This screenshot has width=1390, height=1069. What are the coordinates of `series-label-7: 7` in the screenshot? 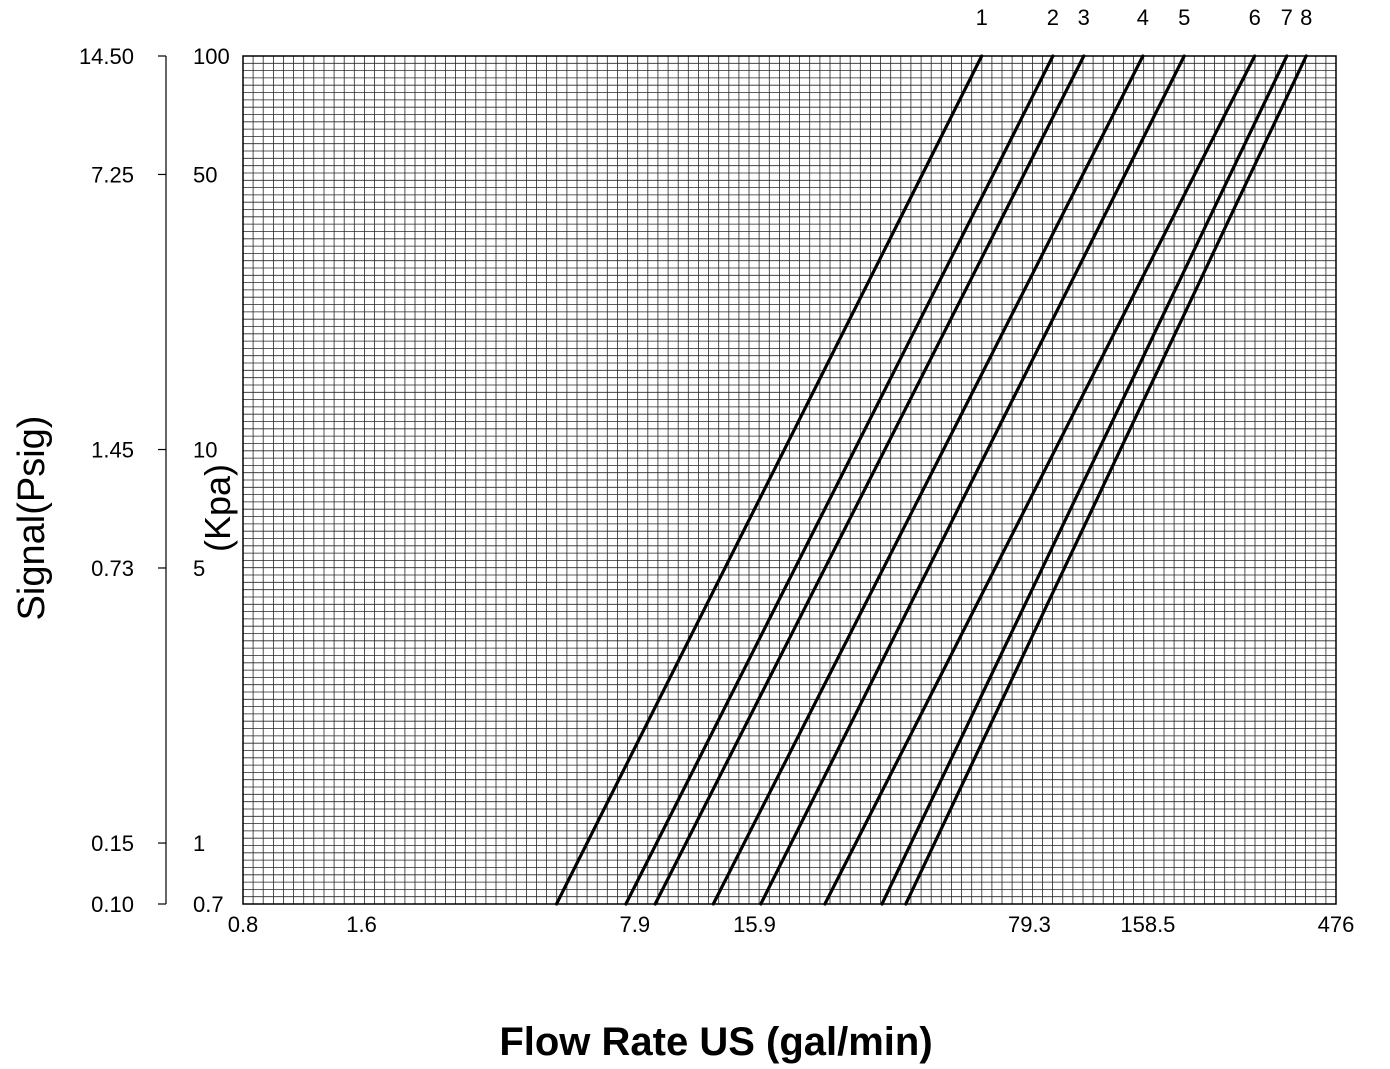 It's located at (1287, 17).